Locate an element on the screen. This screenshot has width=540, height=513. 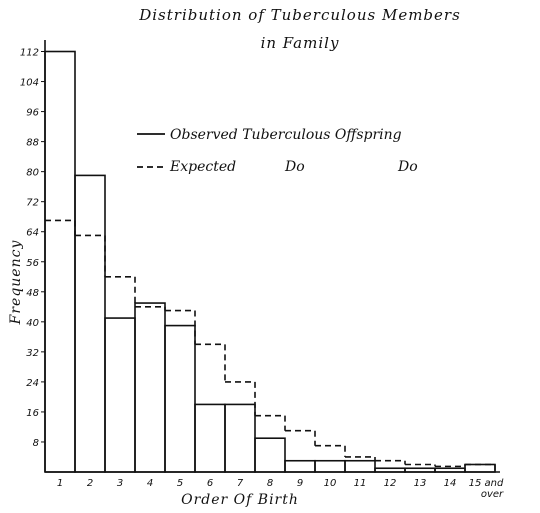
y-tick-label: 64 is located at coordinates (32, 233).